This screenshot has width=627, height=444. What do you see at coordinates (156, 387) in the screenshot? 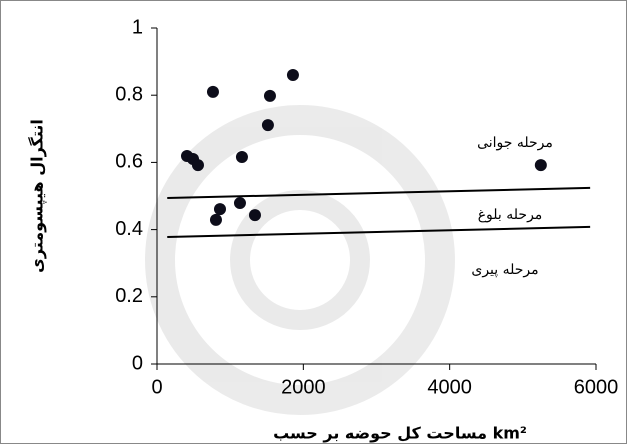
I see `x-tick-label: 0` at bounding box center [156, 387].